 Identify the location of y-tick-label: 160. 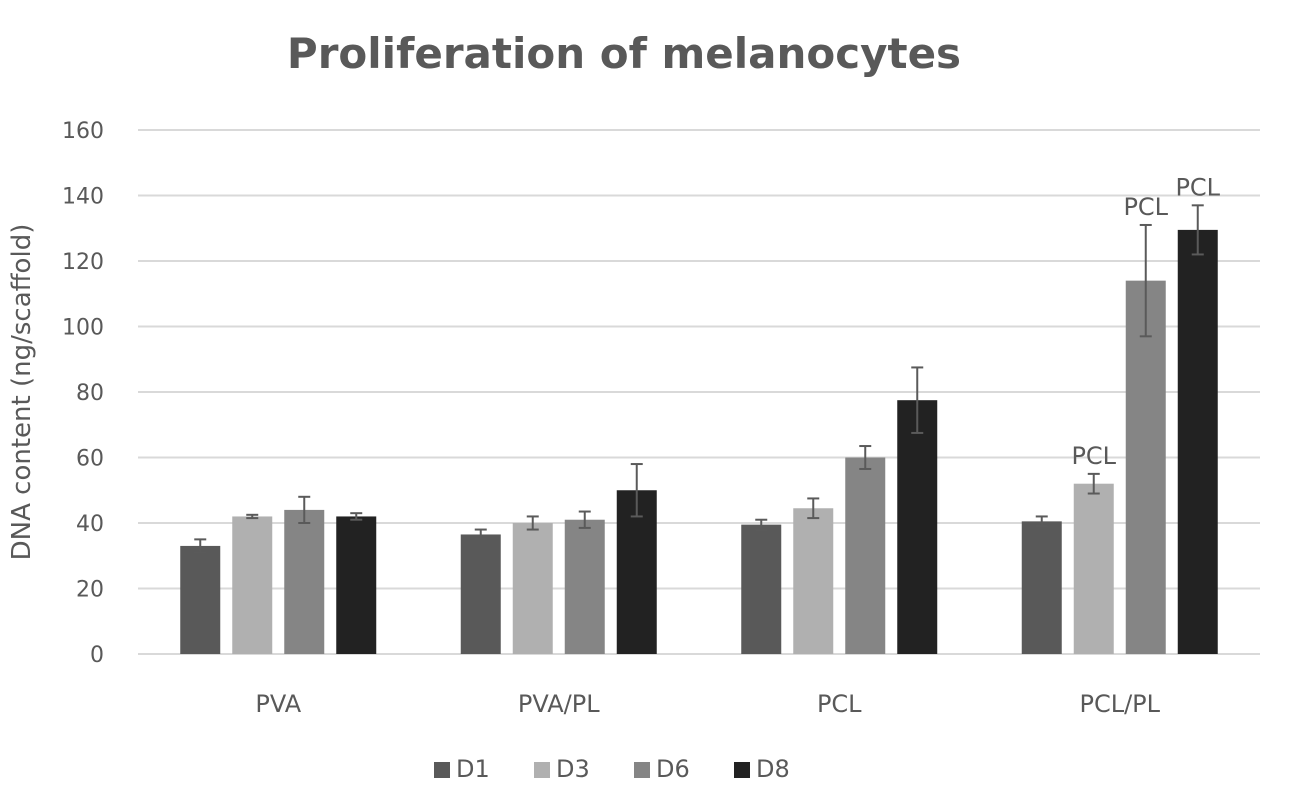
(83, 131).